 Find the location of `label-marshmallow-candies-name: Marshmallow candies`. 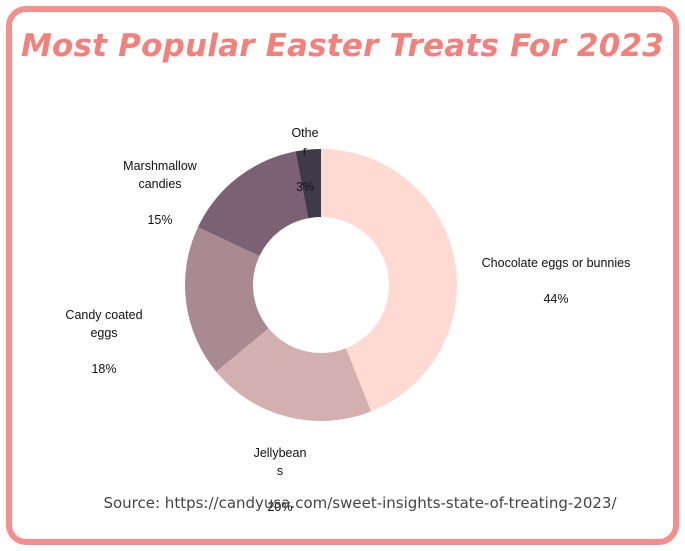

label-marshmallow-candies-name: Marshmallow candies is located at coordinates (160, 175).